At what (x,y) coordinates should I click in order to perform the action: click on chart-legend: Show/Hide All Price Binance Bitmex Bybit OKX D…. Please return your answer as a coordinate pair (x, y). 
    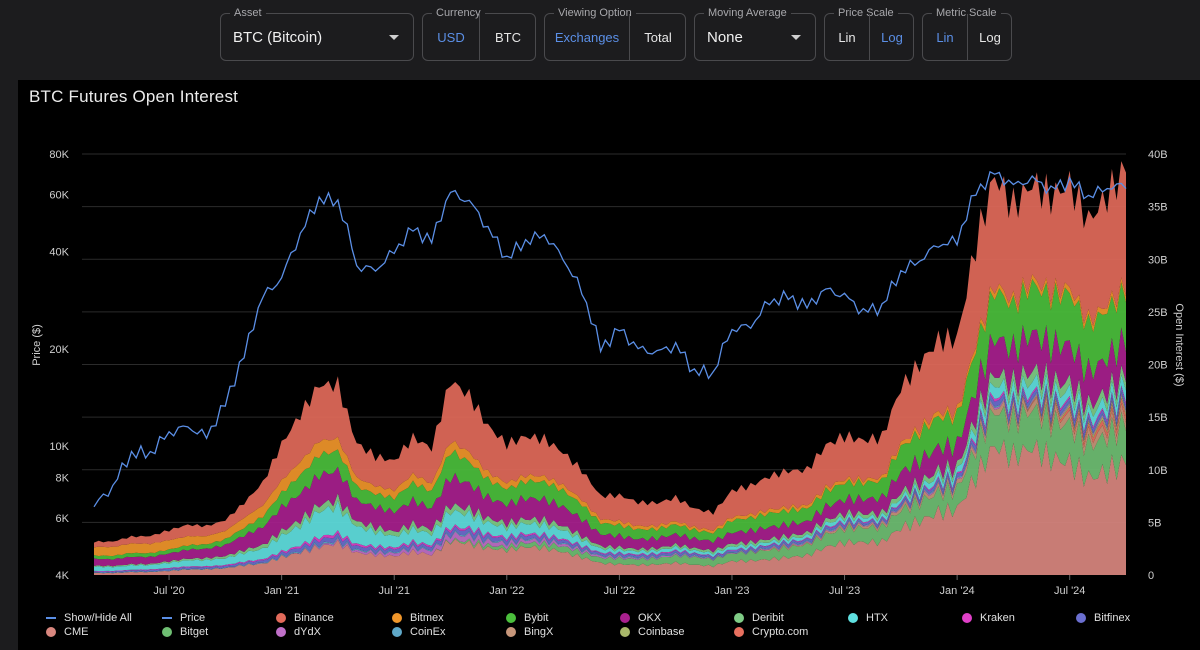
    Looking at the image, I should click on (600, 627).